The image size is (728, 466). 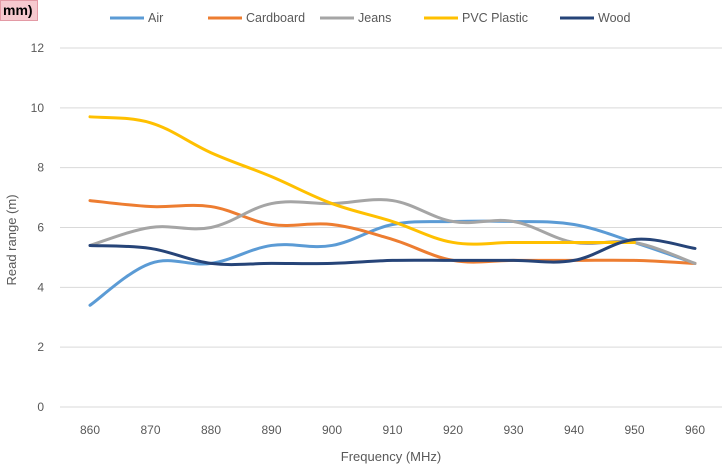 I want to click on y-tick-label: 6, so click(x=40, y=228).